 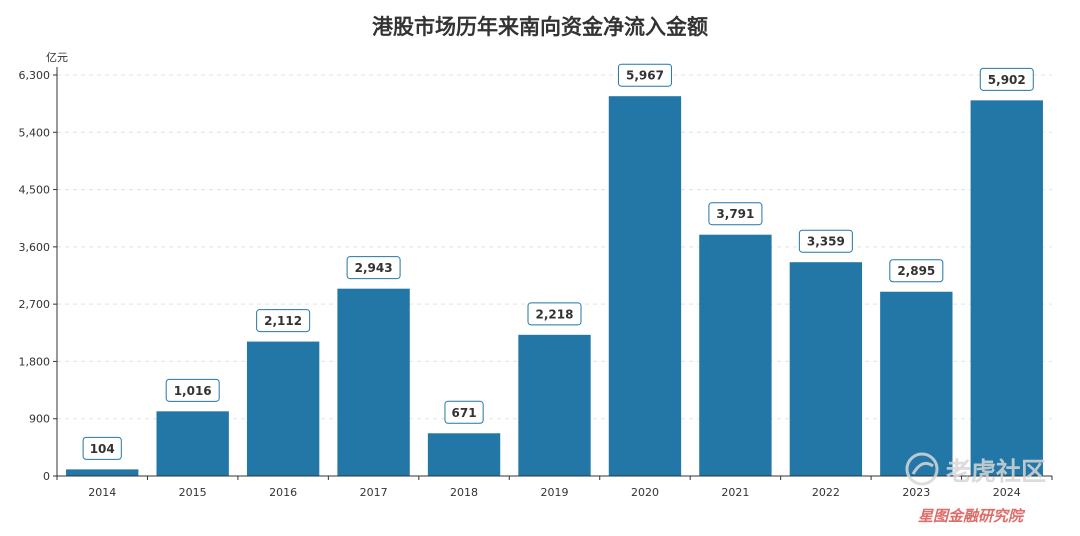 I want to click on y-tick-label: 0, so click(x=46, y=476).